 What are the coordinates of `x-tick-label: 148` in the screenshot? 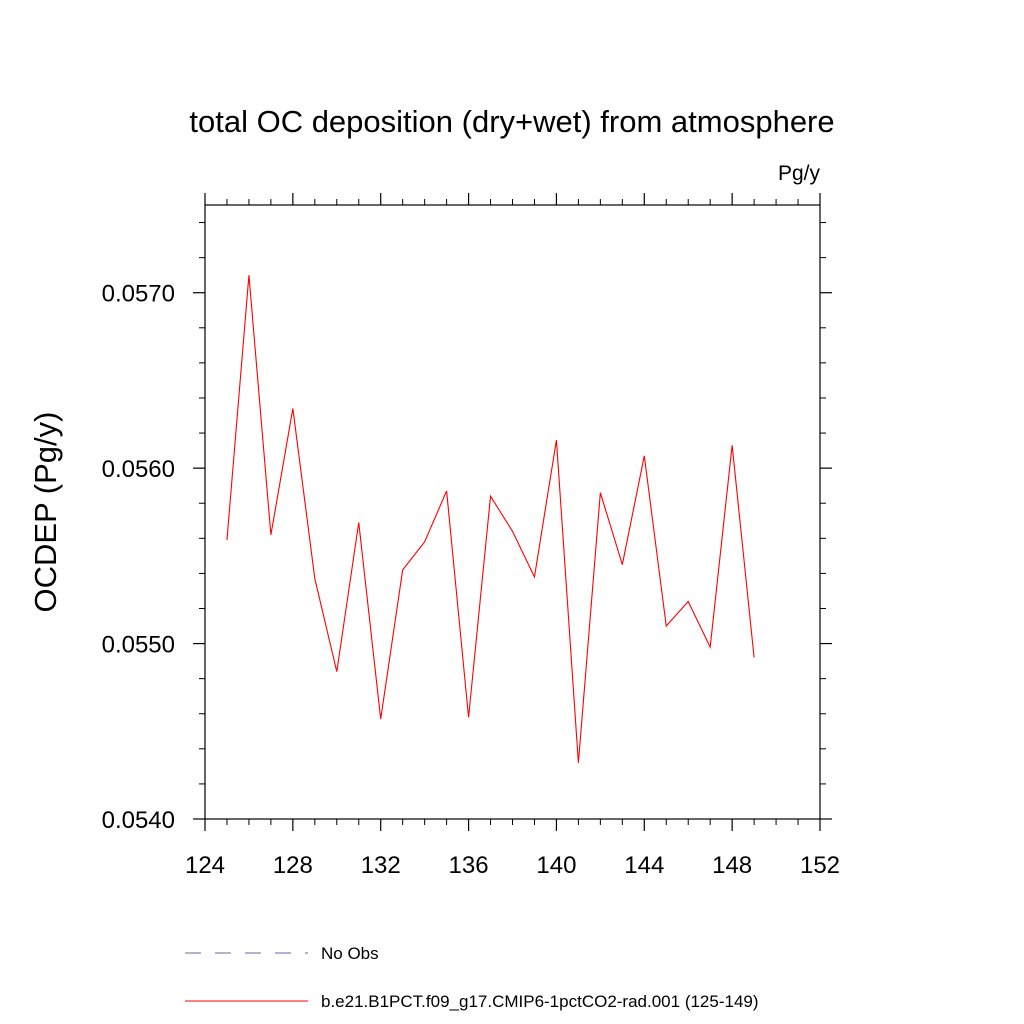 It's located at (732, 865).